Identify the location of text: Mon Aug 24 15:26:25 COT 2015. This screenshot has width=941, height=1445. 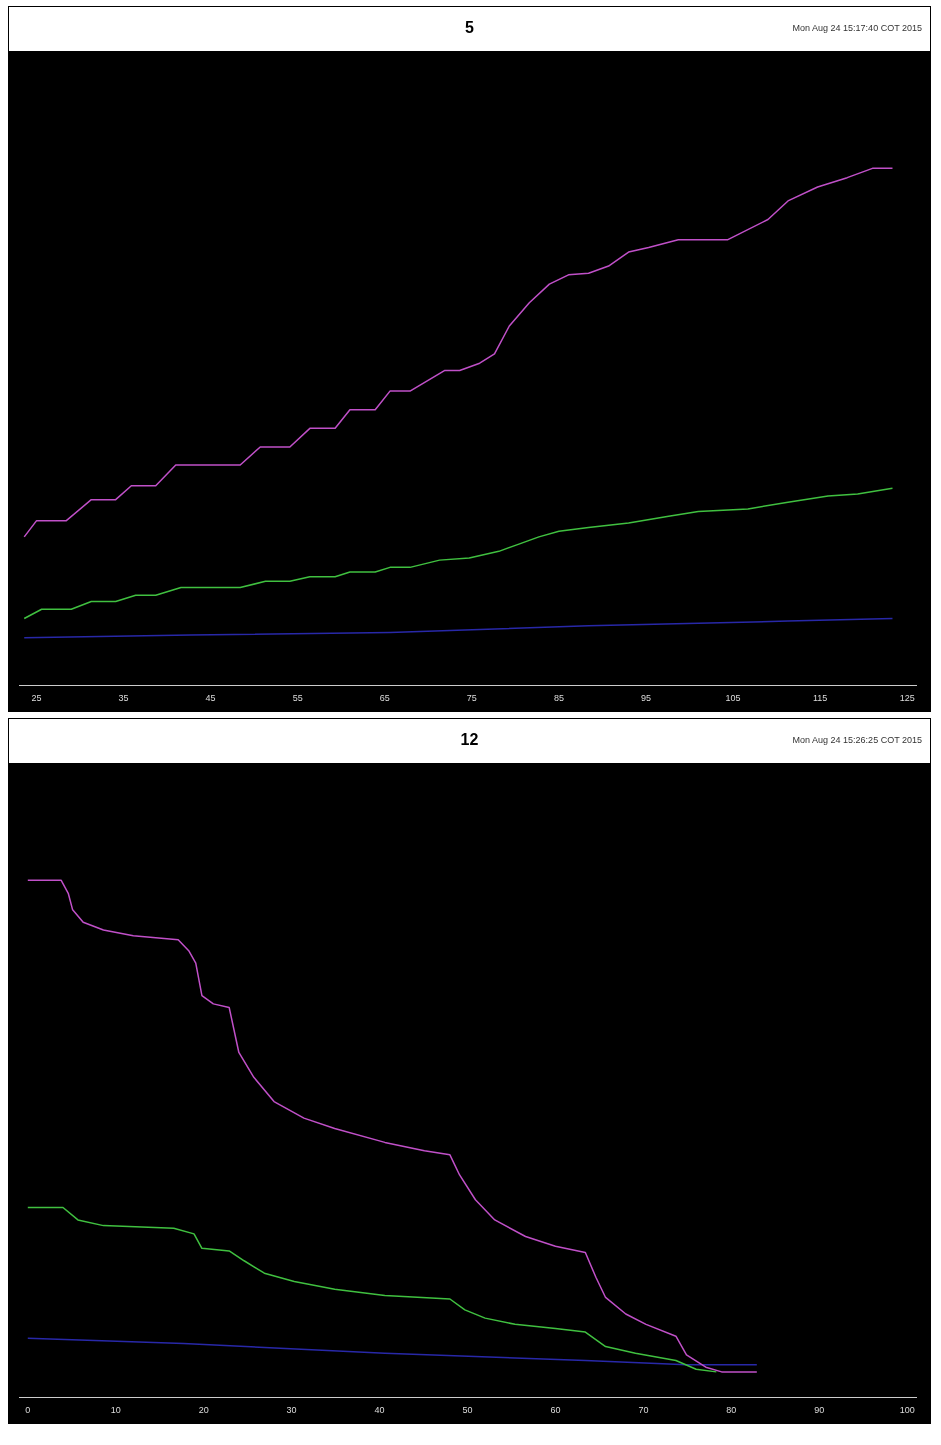
(857, 740).